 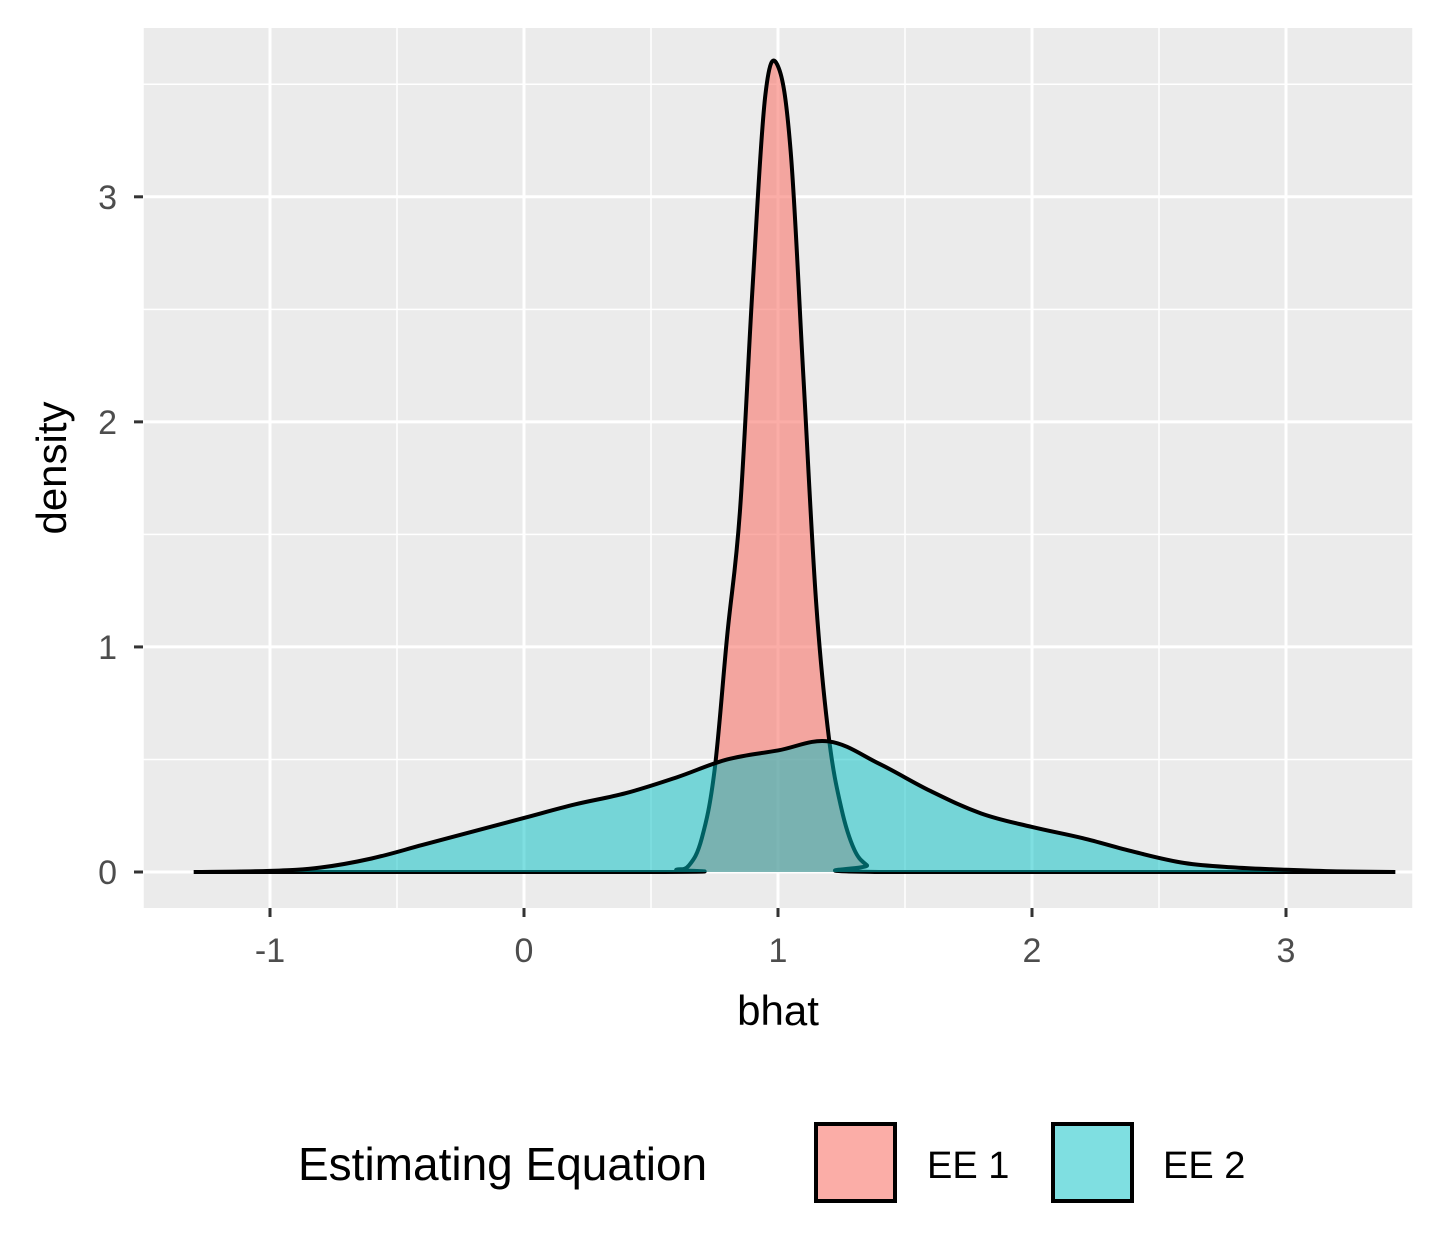 What do you see at coordinates (1092, 1162) in the screenshot?
I see `legend-key-ee2` at bounding box center [1092, 1162].